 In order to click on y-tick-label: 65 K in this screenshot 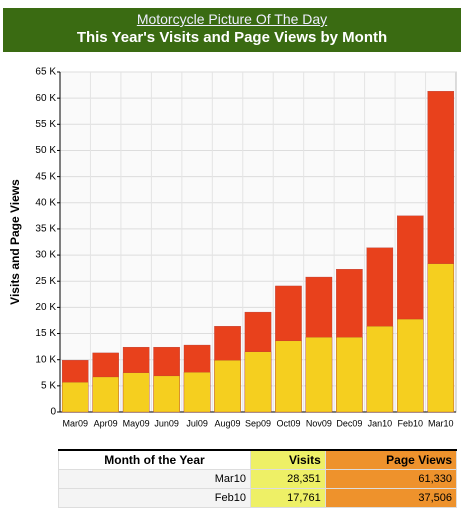, I will do `click(45, 72)`.